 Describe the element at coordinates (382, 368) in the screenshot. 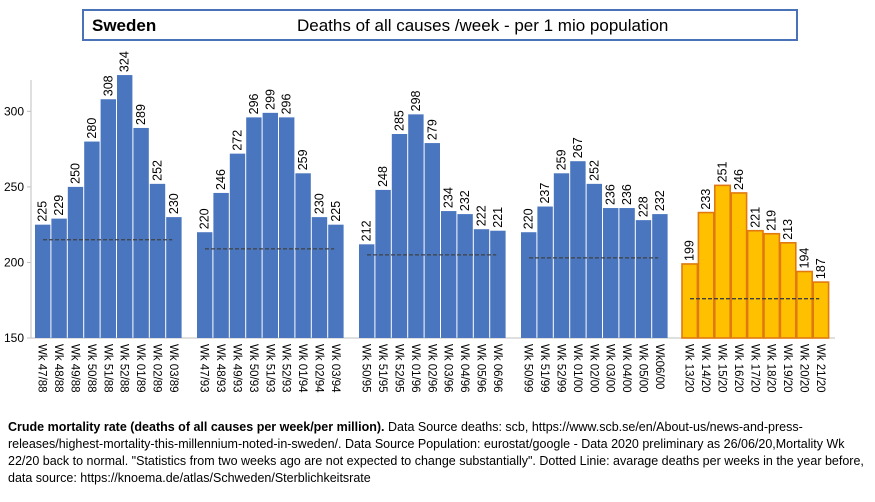

I see `x-tick-label: Wk 51/95` at that location.